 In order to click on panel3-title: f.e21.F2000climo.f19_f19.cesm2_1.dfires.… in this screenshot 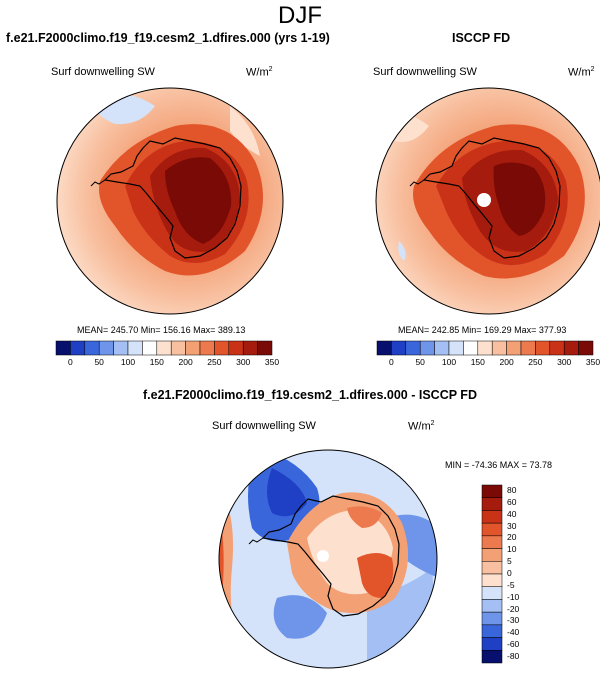, I will do `click(310, 395)`.